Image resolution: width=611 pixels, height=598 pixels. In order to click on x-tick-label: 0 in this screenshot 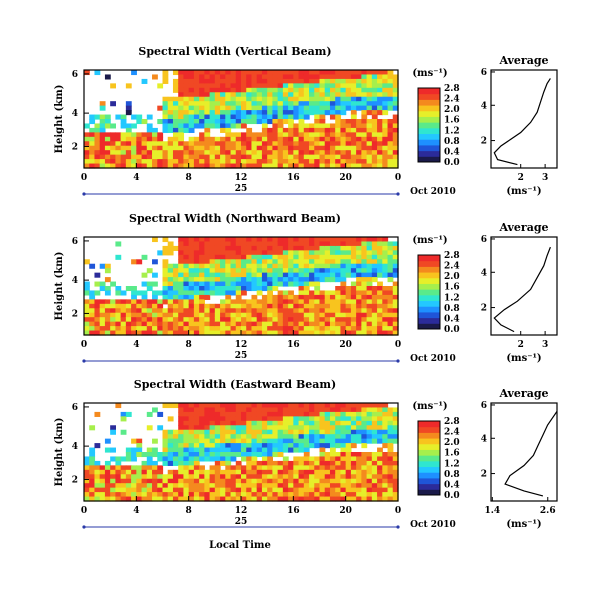, I will do `click(398, 511)`.